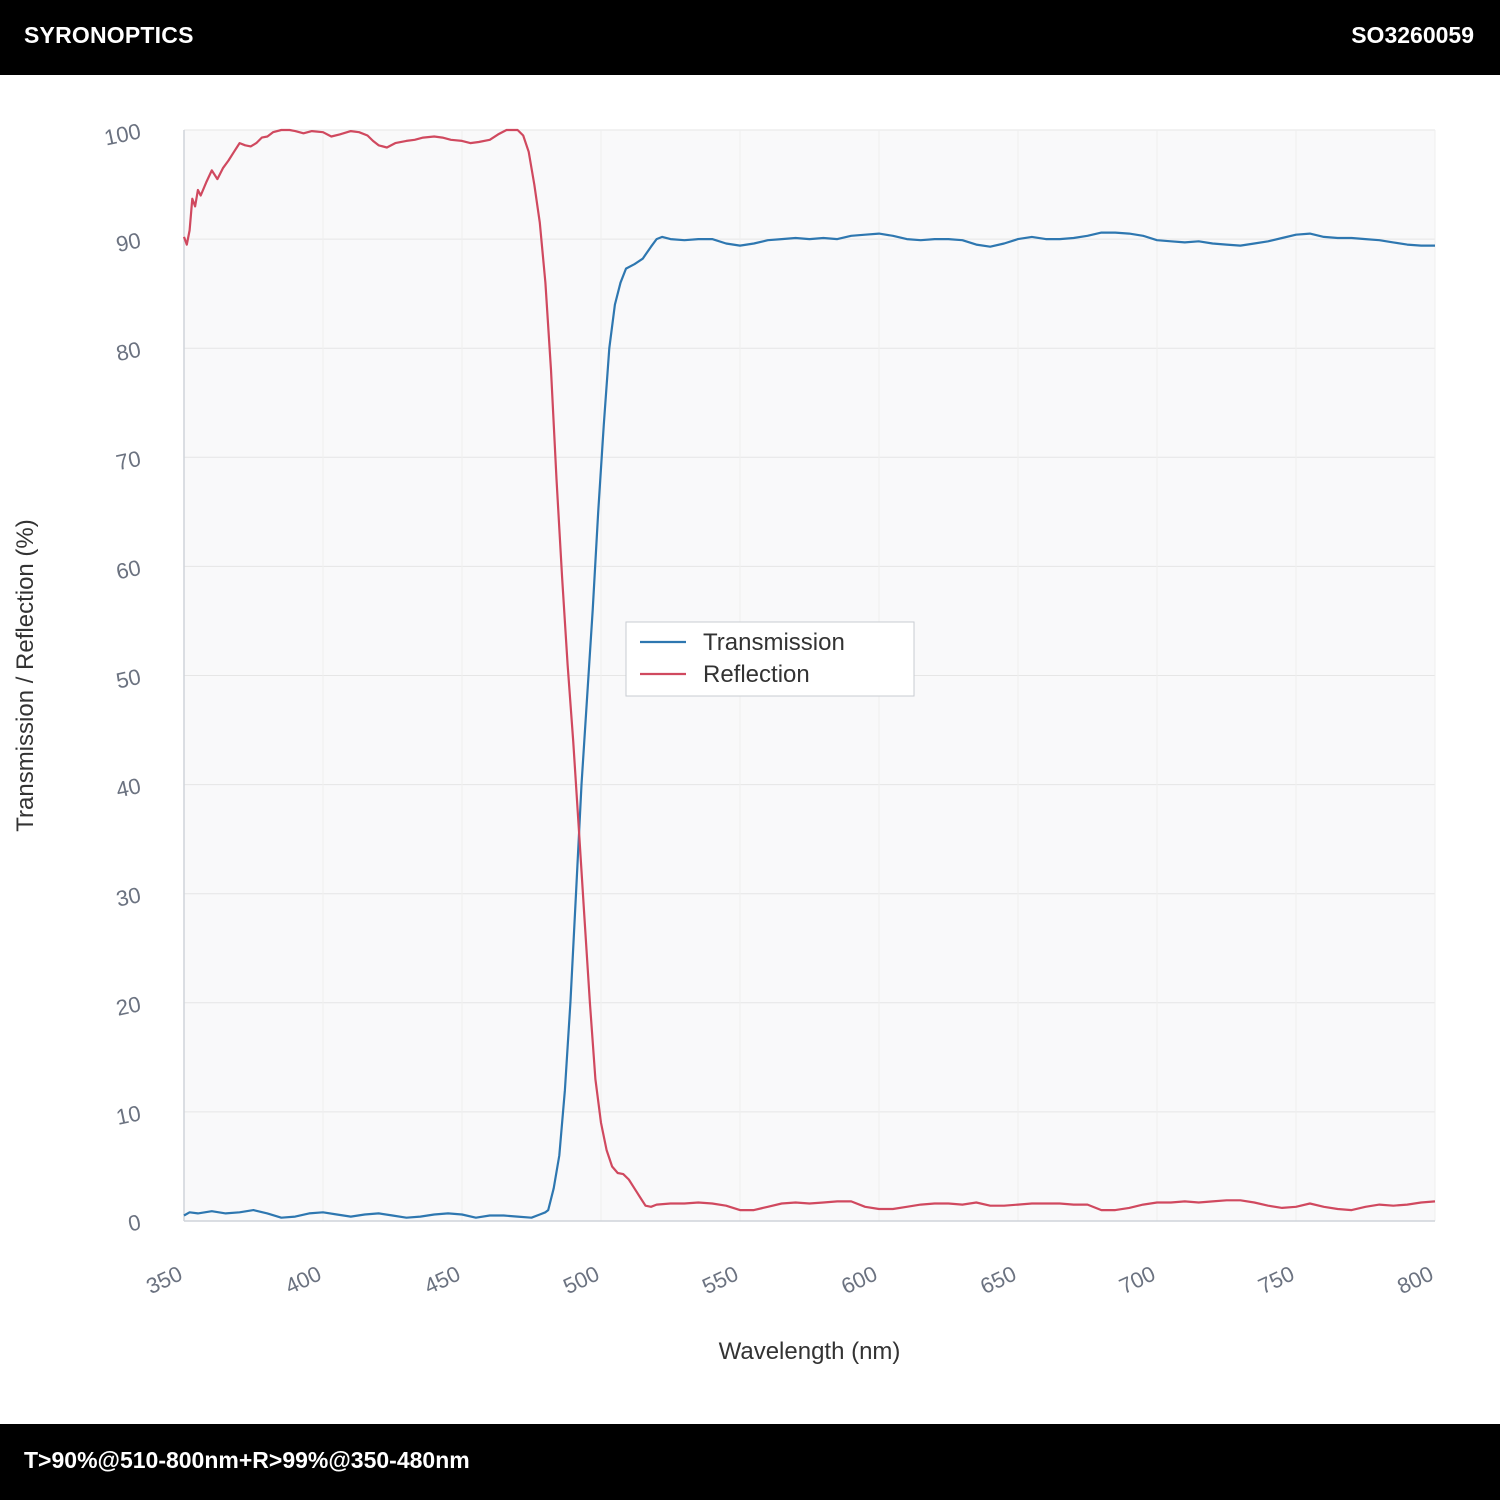 Image resolution: width=1500 pixels, height=1500 pixels. What do you see at coordinates (247, 1460) in the screenshot?
I see `spec-text: T>90%@510-800nm+R>99%@350-480nm` at bounding box center [247, 1460].